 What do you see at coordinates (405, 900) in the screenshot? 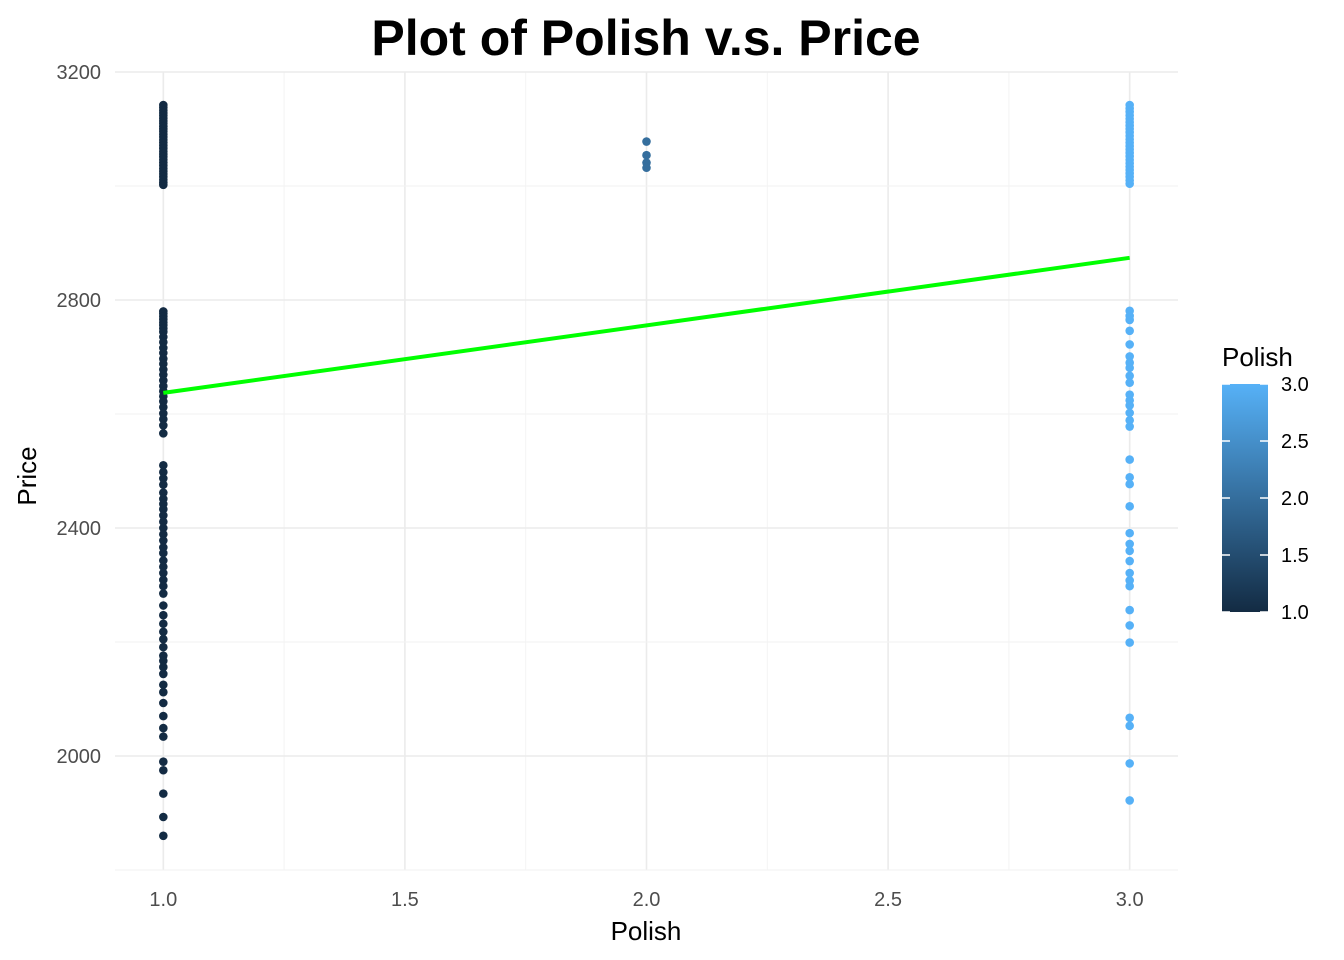
I see `x-tick-label: 1.5` at bounding box center [405, 900].